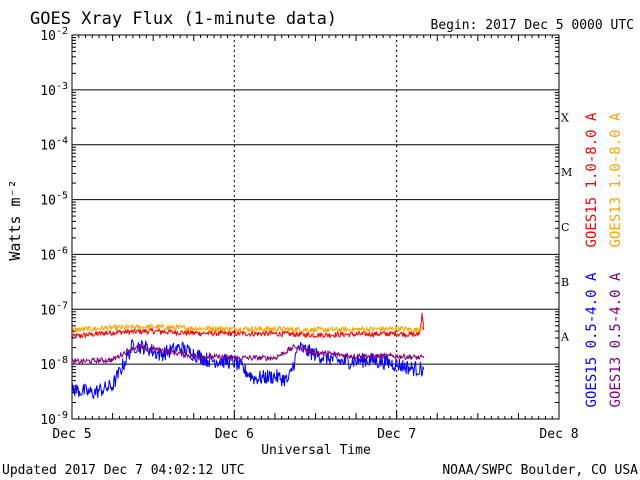 The height and width of the screenshot is (480, 640). What do you see at coordinates (540, 470) in the screenshot?
I see `credit-label: NOAA/SWPC Boulder, CO USA` at bounding box center [540, 470].